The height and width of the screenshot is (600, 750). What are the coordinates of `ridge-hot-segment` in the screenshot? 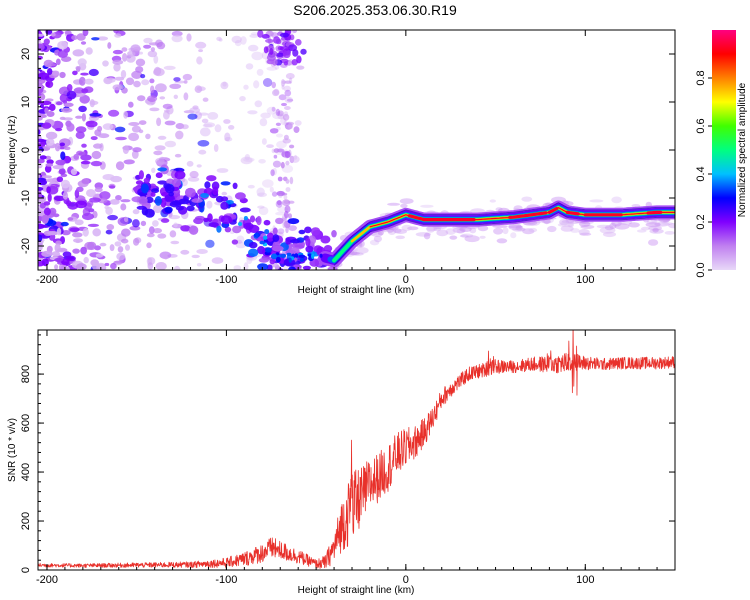 It's located at (528, 215).